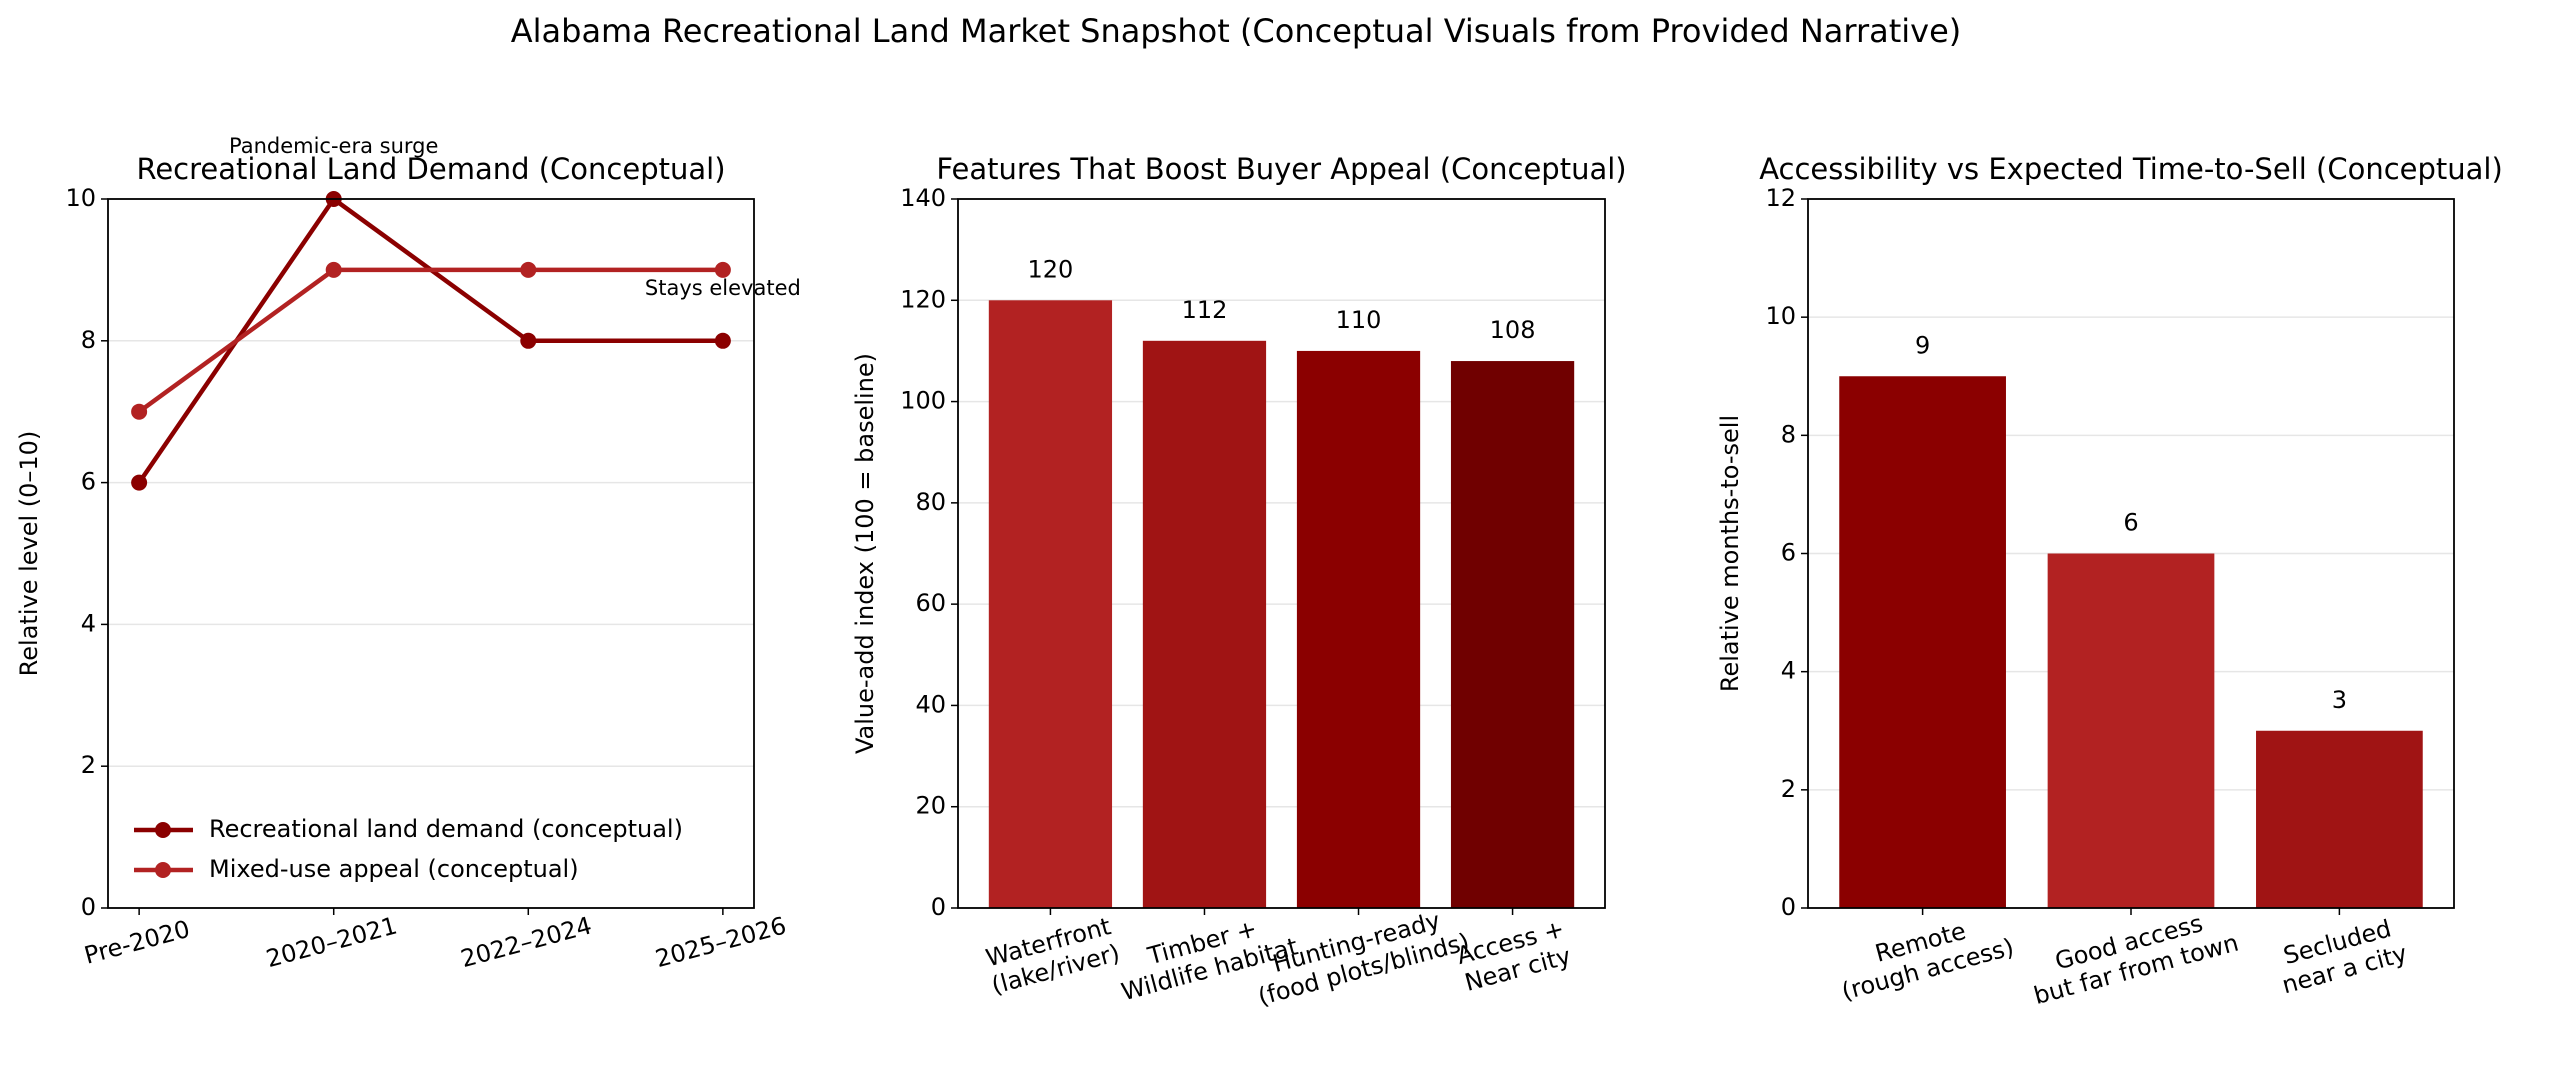 This screenshot has height=1065, width=2560. Describe the element at coordinates (923, 299) in the screenshot. I see `y-tick-label: 120` at that location.